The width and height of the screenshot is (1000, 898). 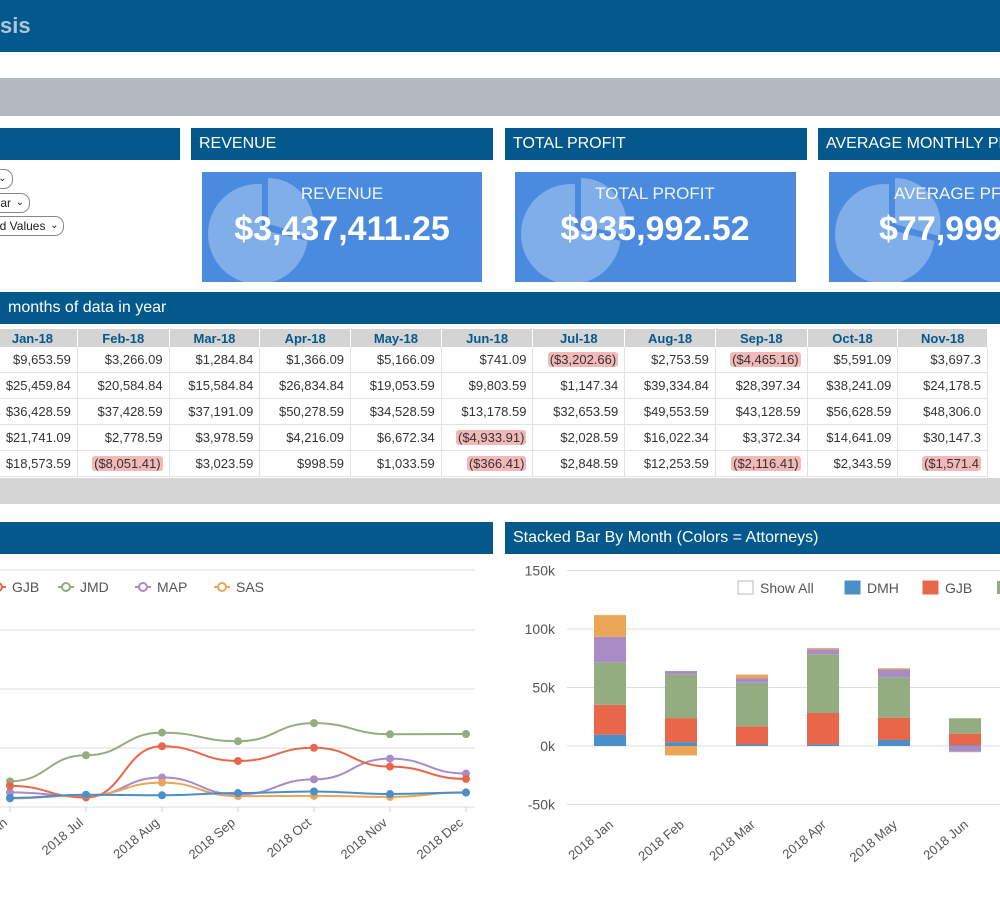 I want to click on total-profit-label: TOTAL PROFIT, so click(x=655, y=193).